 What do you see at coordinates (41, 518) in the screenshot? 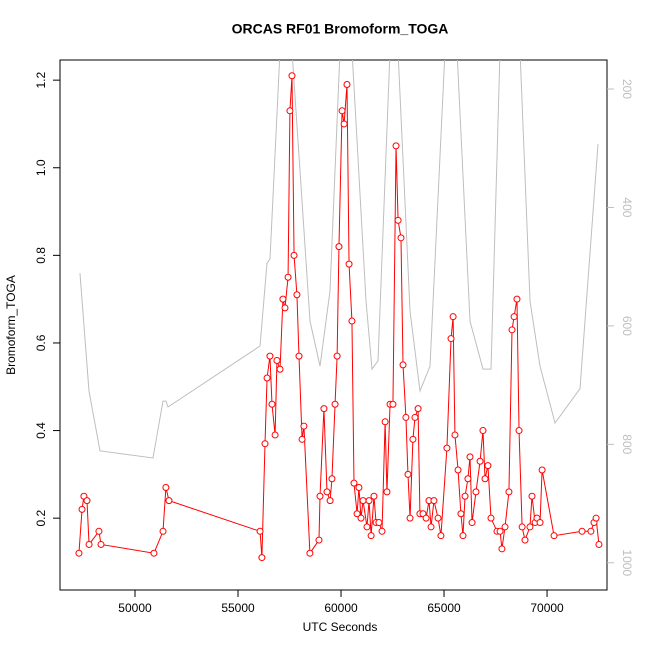
I see `y-tick-label: 0.2` at bounding box center [41, 518].